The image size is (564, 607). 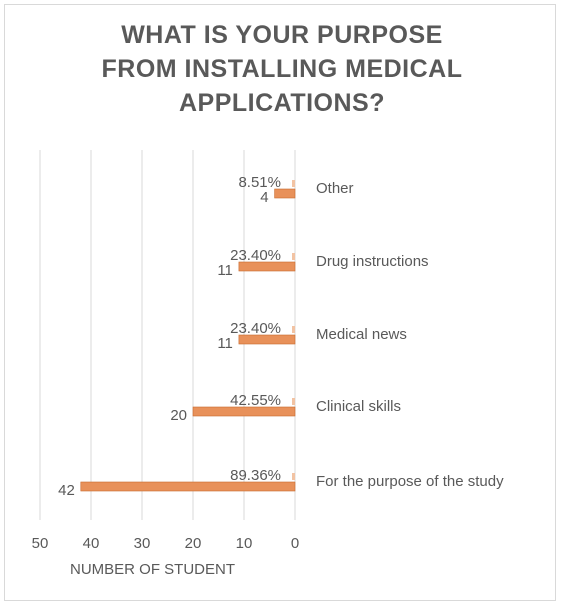 I want to click on x-tick-label: 0, so click(x=295, y=543).